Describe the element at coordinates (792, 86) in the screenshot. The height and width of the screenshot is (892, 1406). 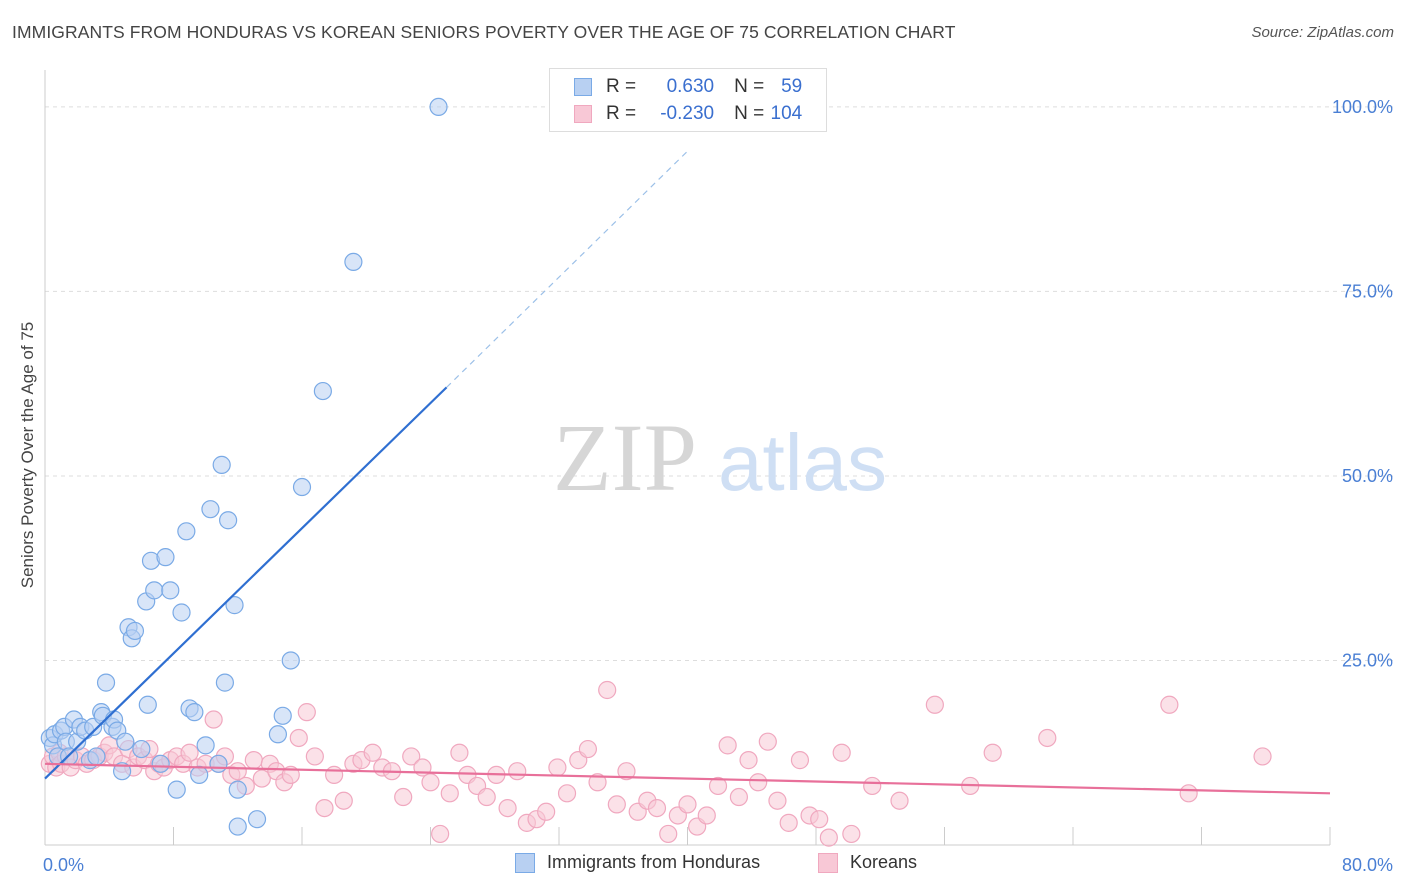
I see `legend-n-value: 59` at that location.